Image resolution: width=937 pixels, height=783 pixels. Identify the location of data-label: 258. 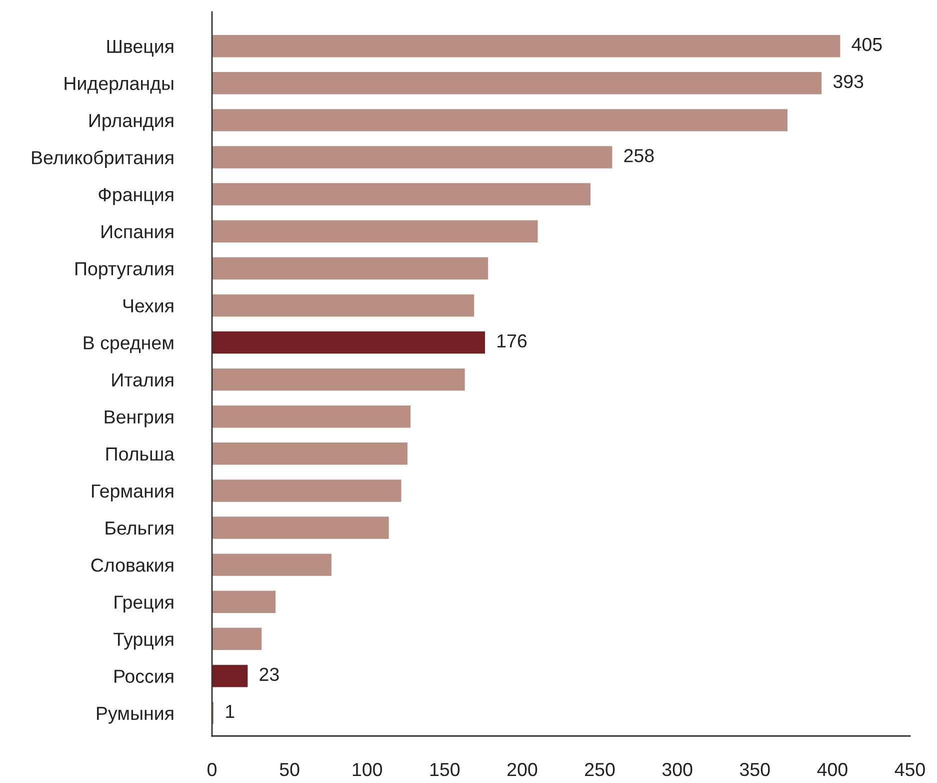
(639, 155).